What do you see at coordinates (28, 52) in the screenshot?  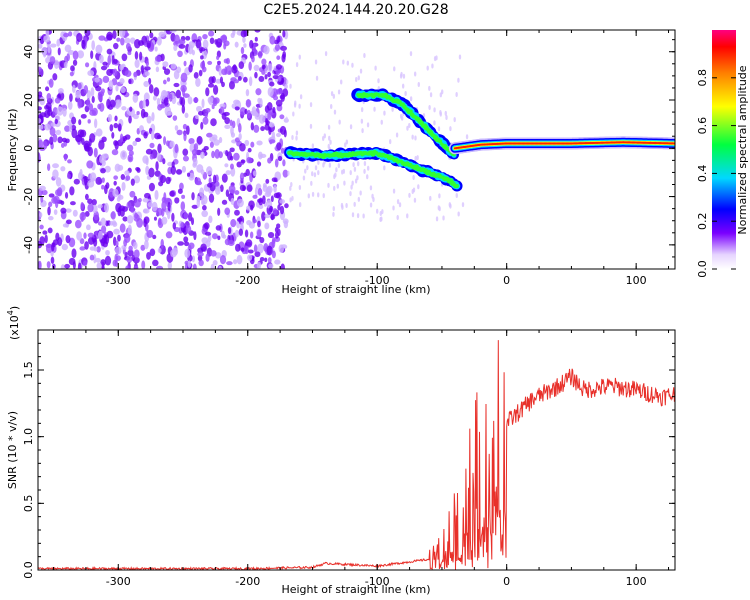 I see `y-tick-label: 40` at bounding box center [28, 52].